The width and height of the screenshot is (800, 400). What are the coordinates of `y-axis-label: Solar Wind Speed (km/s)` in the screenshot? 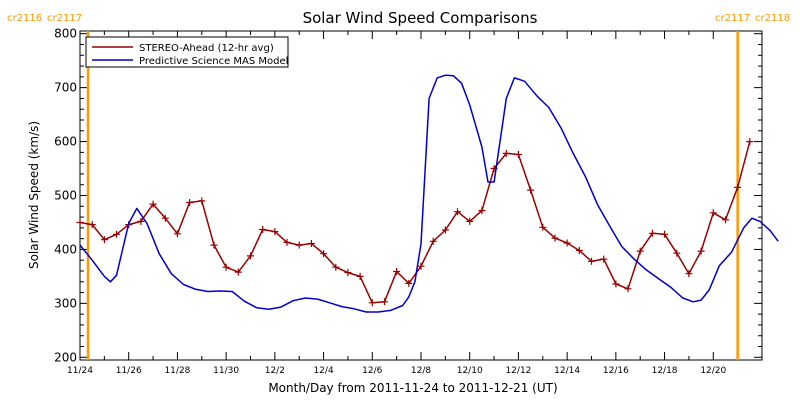 It's located at (34, 195).